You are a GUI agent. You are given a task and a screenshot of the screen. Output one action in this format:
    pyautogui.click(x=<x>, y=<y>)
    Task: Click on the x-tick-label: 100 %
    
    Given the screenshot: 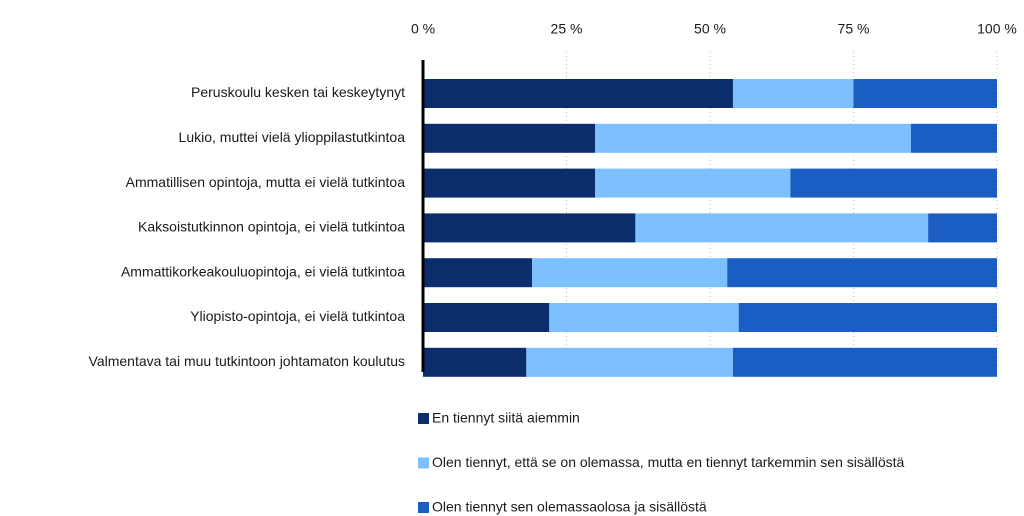 What is the action you would take?
    pyautogui.click(x=997, y=29)
    